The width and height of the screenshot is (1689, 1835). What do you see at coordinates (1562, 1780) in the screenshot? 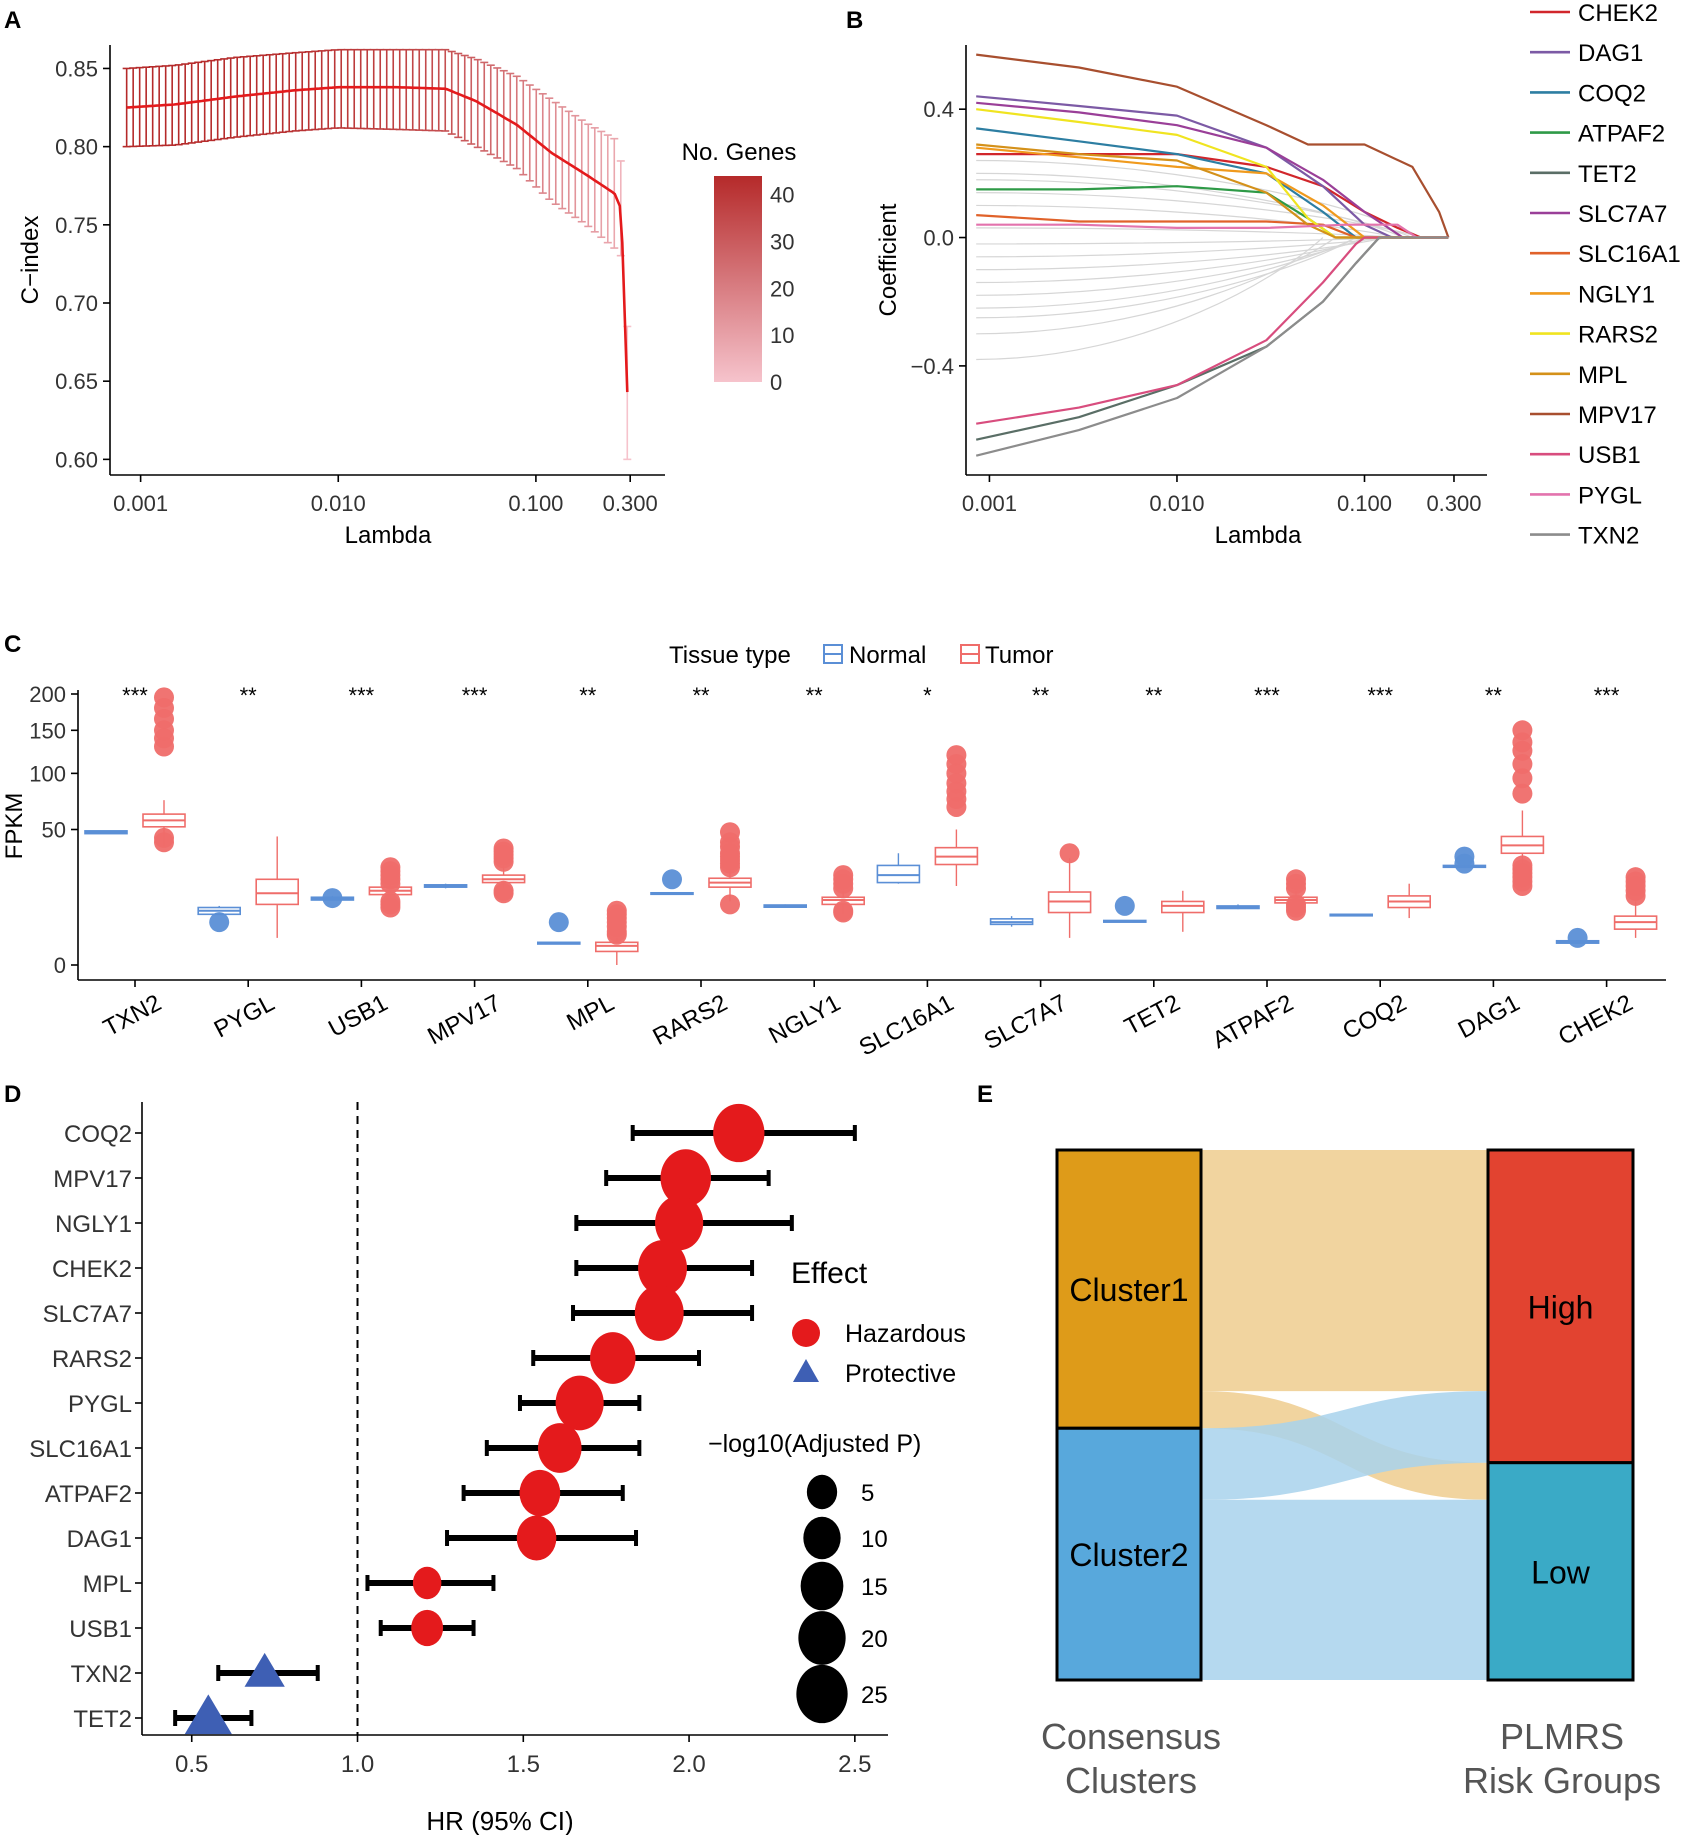
I see `right-axis-title-line2: Risk Groups` at bounding box center [1562, 1780].